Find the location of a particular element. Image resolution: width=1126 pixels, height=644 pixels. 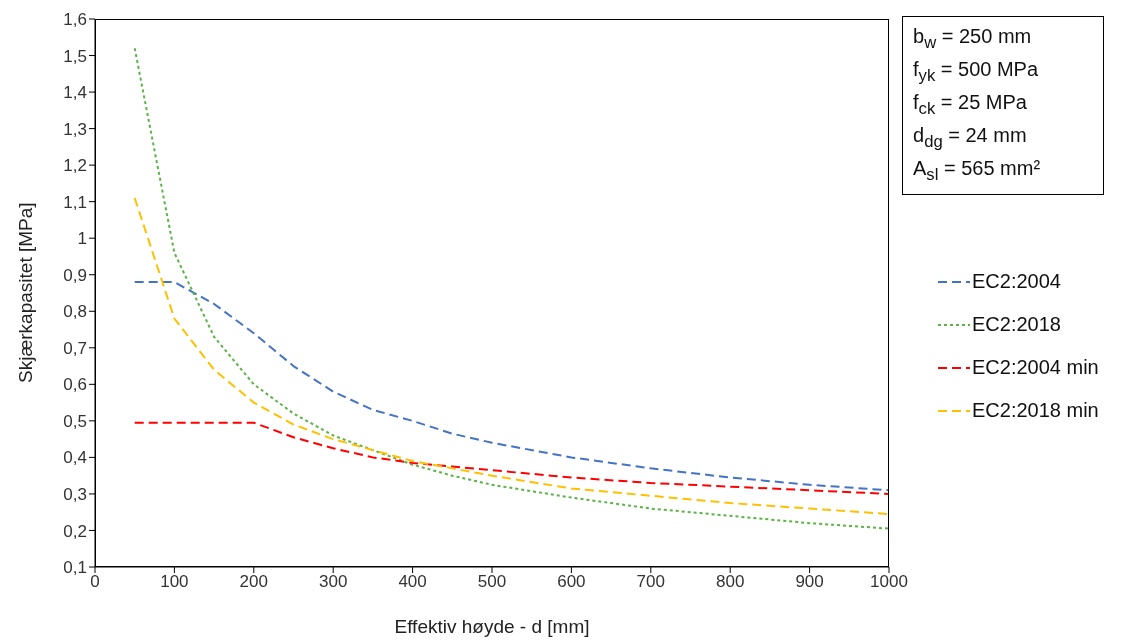

y-tick-label: 0,7 is located at coordinates (75, 348).